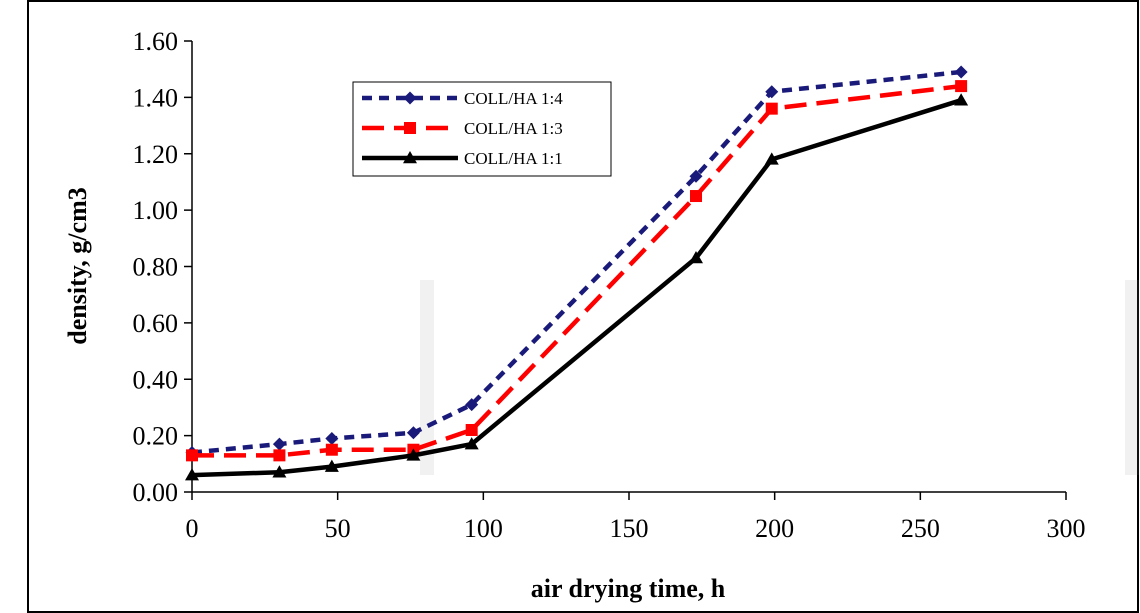  I want to click on y-tick-label: 1.60, so click(156, 41).